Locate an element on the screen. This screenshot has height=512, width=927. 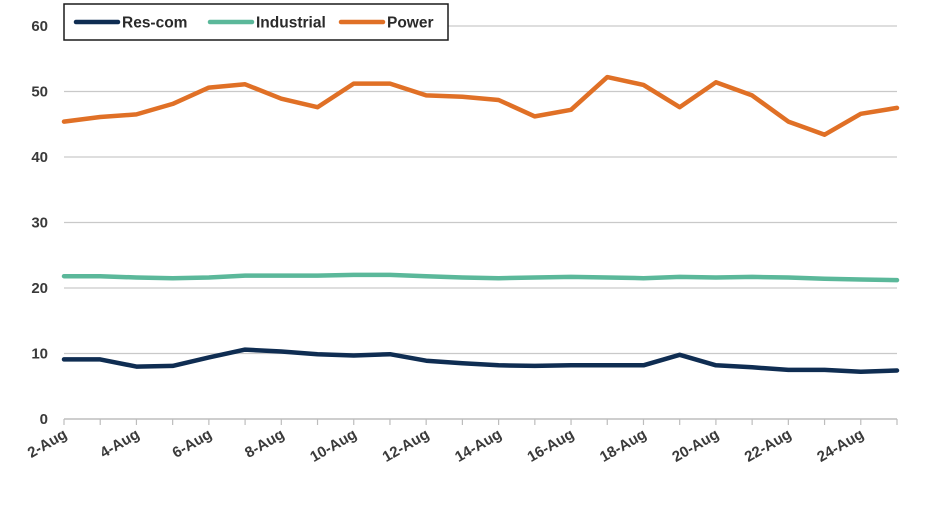
series-line-res-com is located at coordinates (480, 361).